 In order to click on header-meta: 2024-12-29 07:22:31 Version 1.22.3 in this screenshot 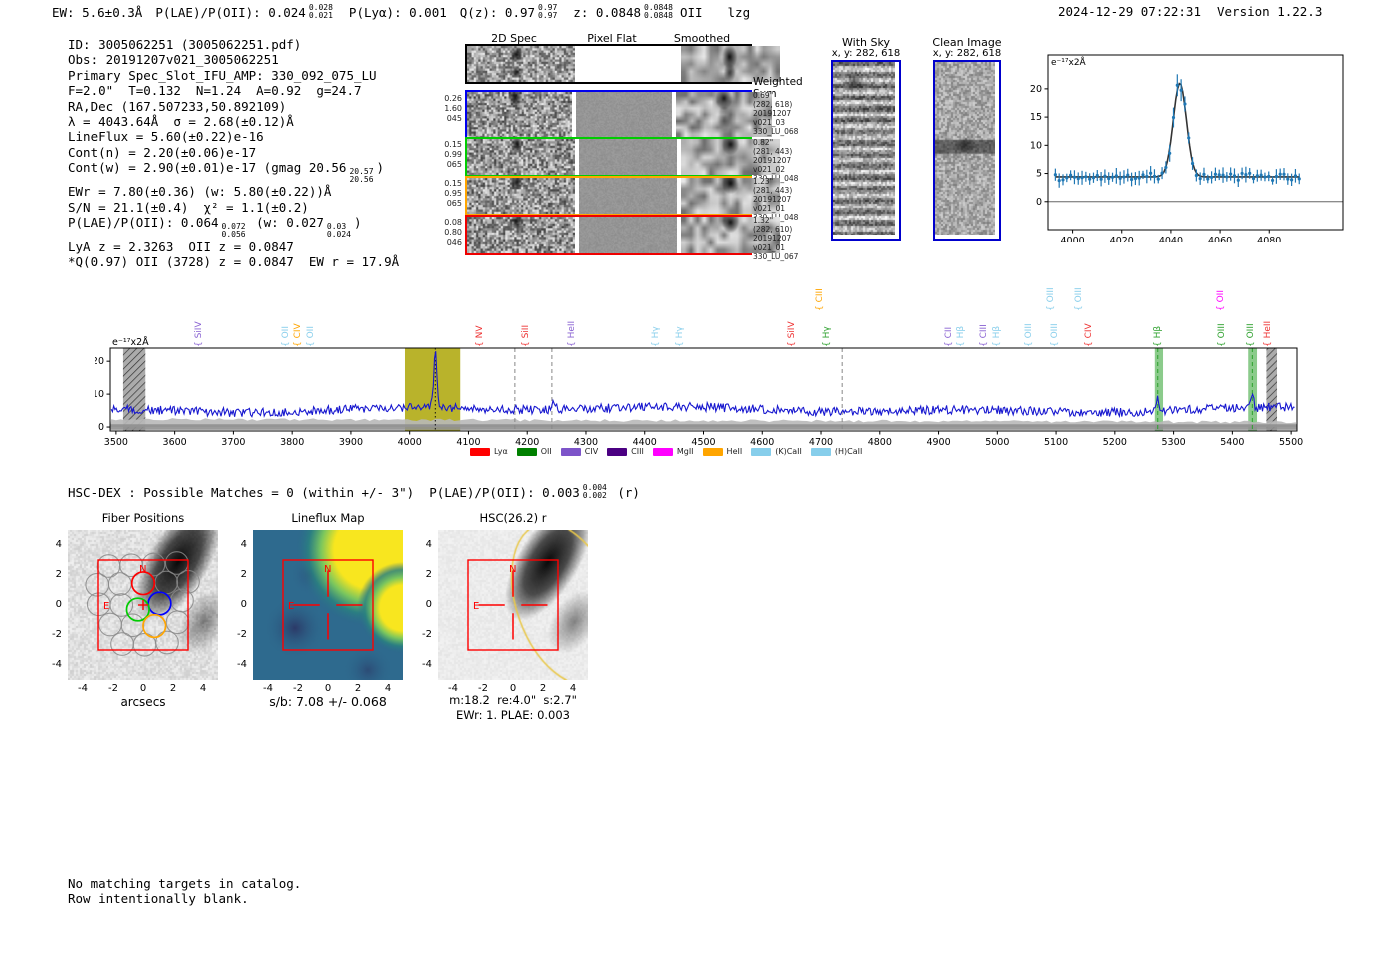, I will do `click(1190, 11)`.